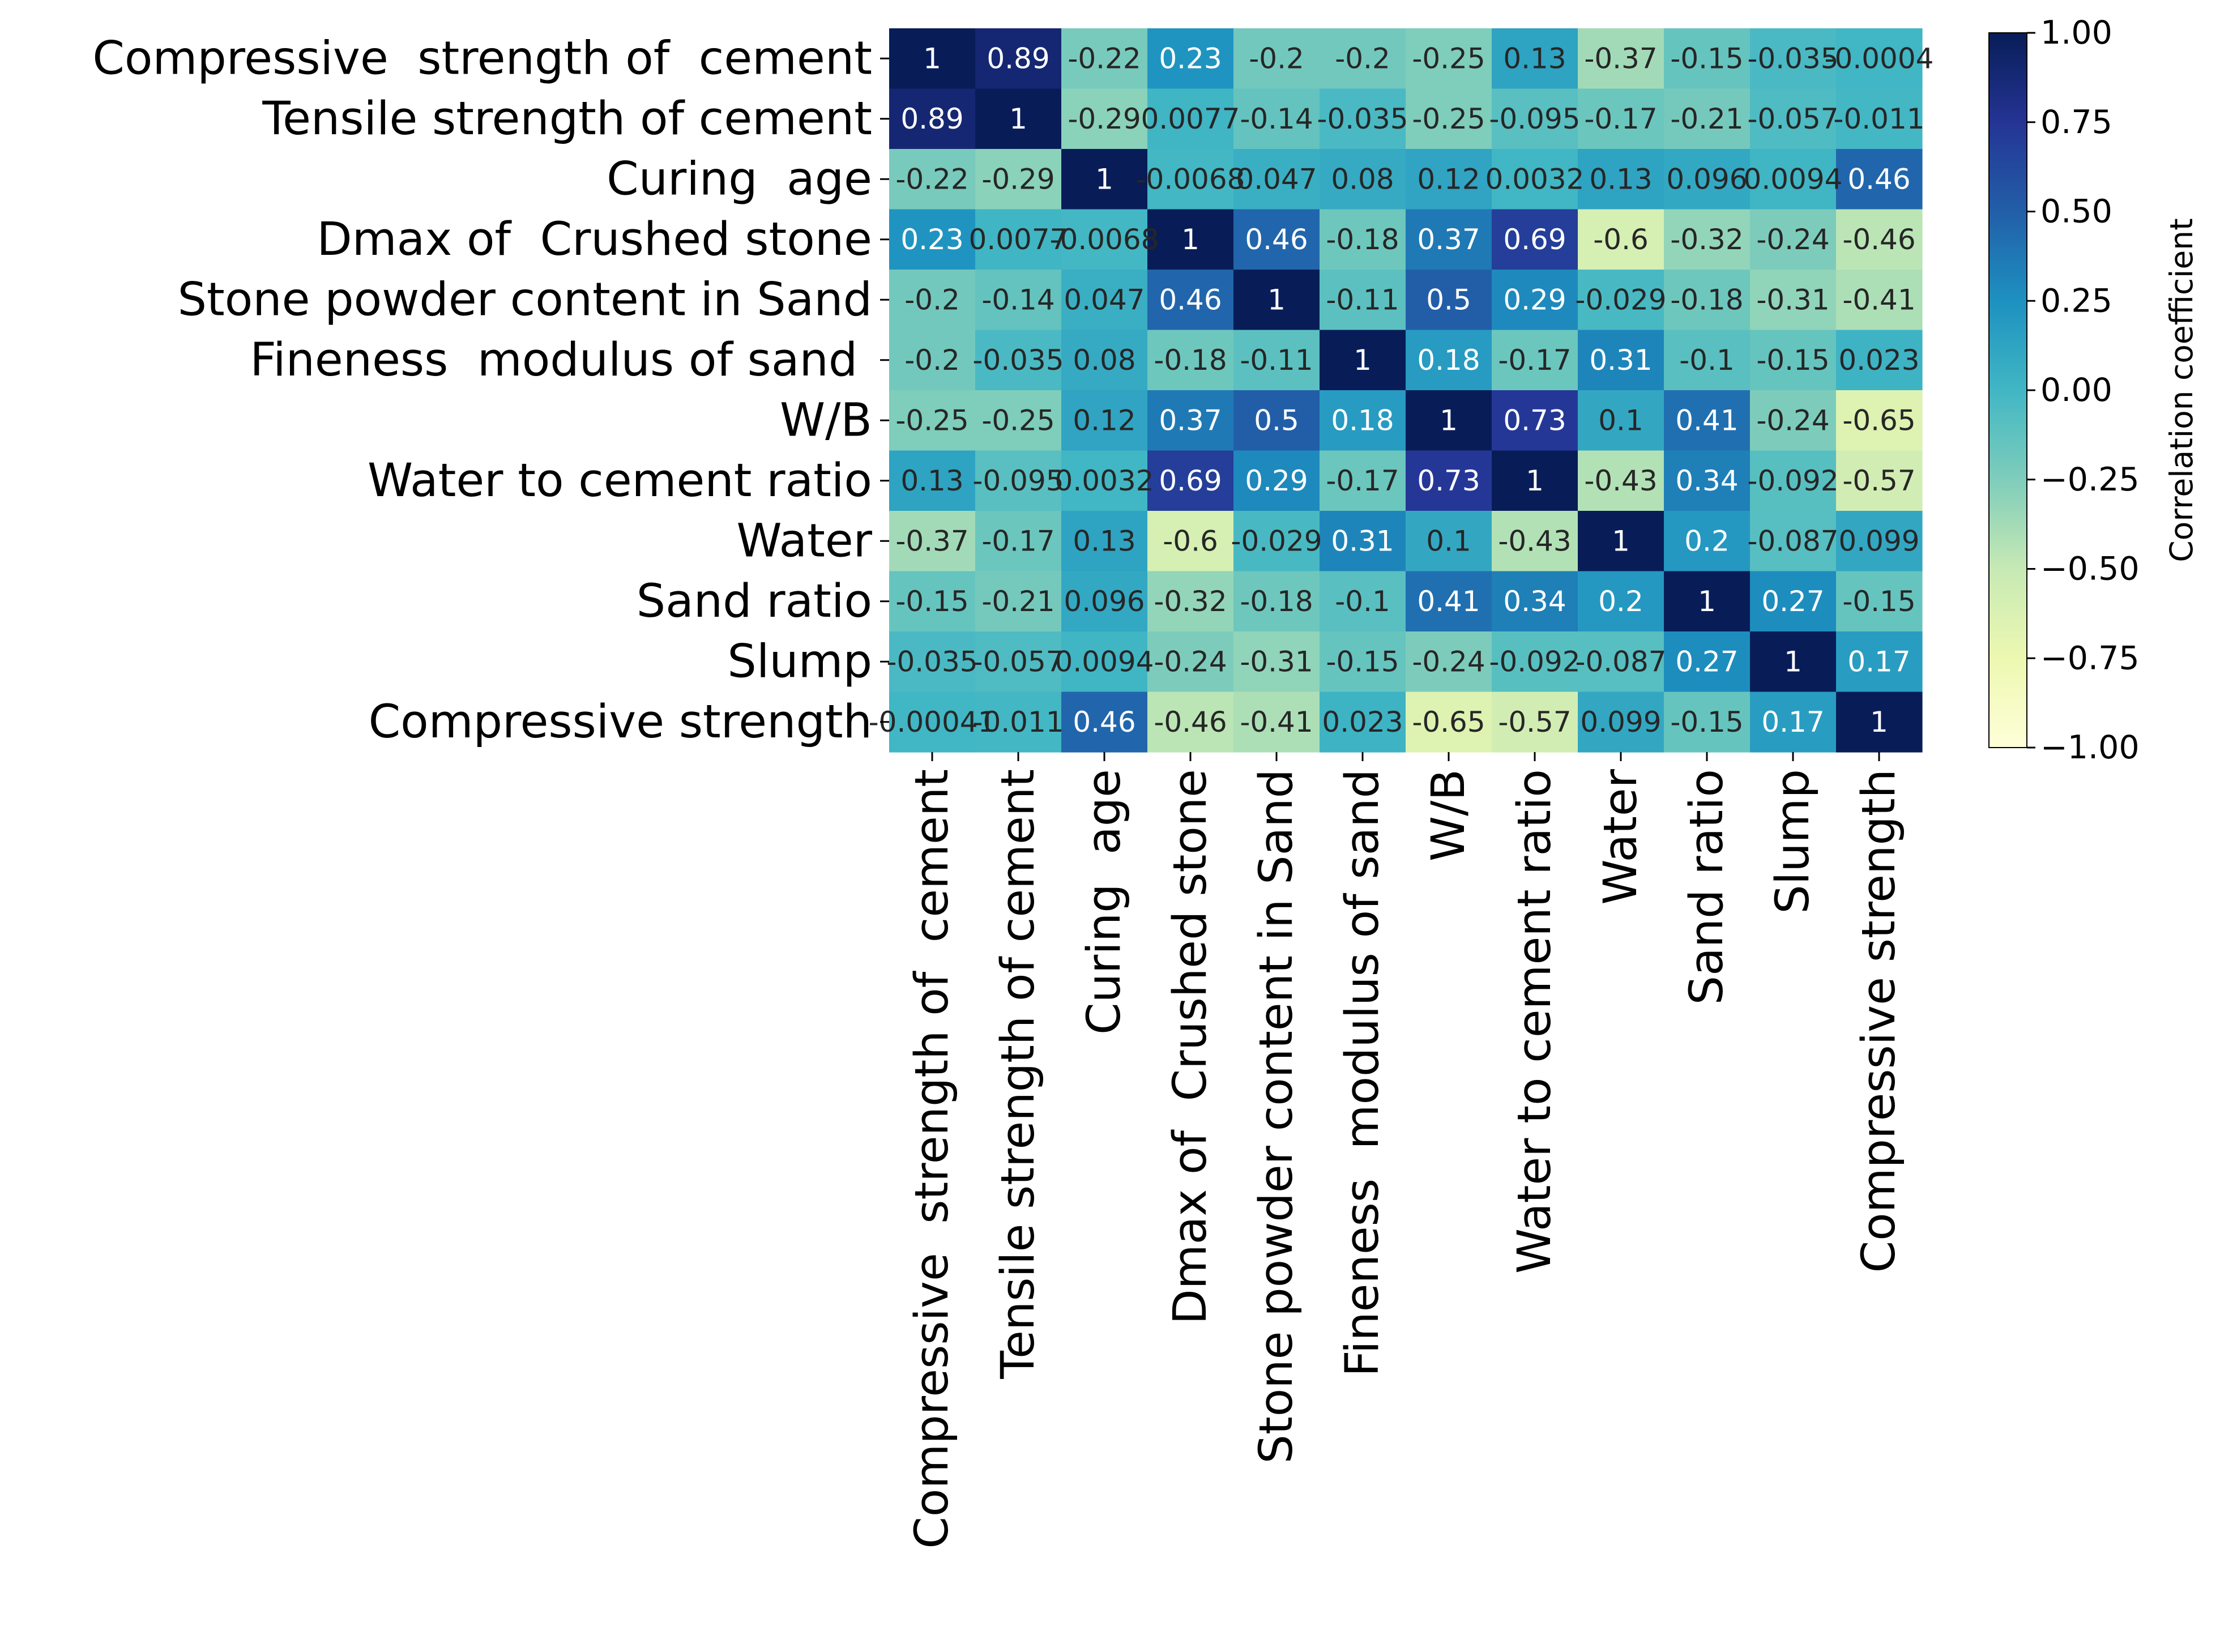 The width and height of the screenshot is (2220, 1652). Describe the element at coordinates (932, 723) in the screenshot. I see `heatmap-cell-value: -0.00041` at that location.